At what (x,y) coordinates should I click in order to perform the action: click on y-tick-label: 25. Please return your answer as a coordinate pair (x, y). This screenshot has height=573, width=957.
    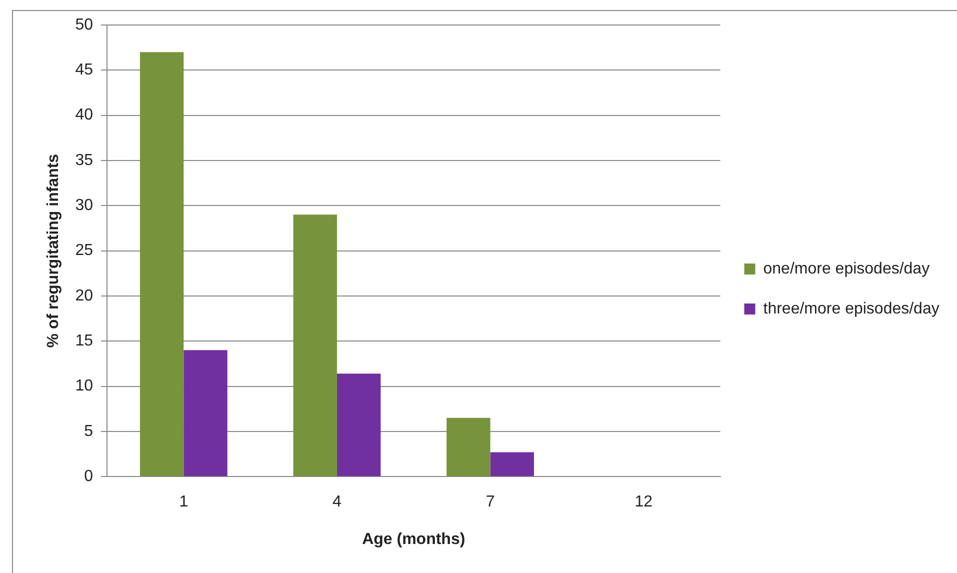
    Looking at the image, I should click on (84, 251).